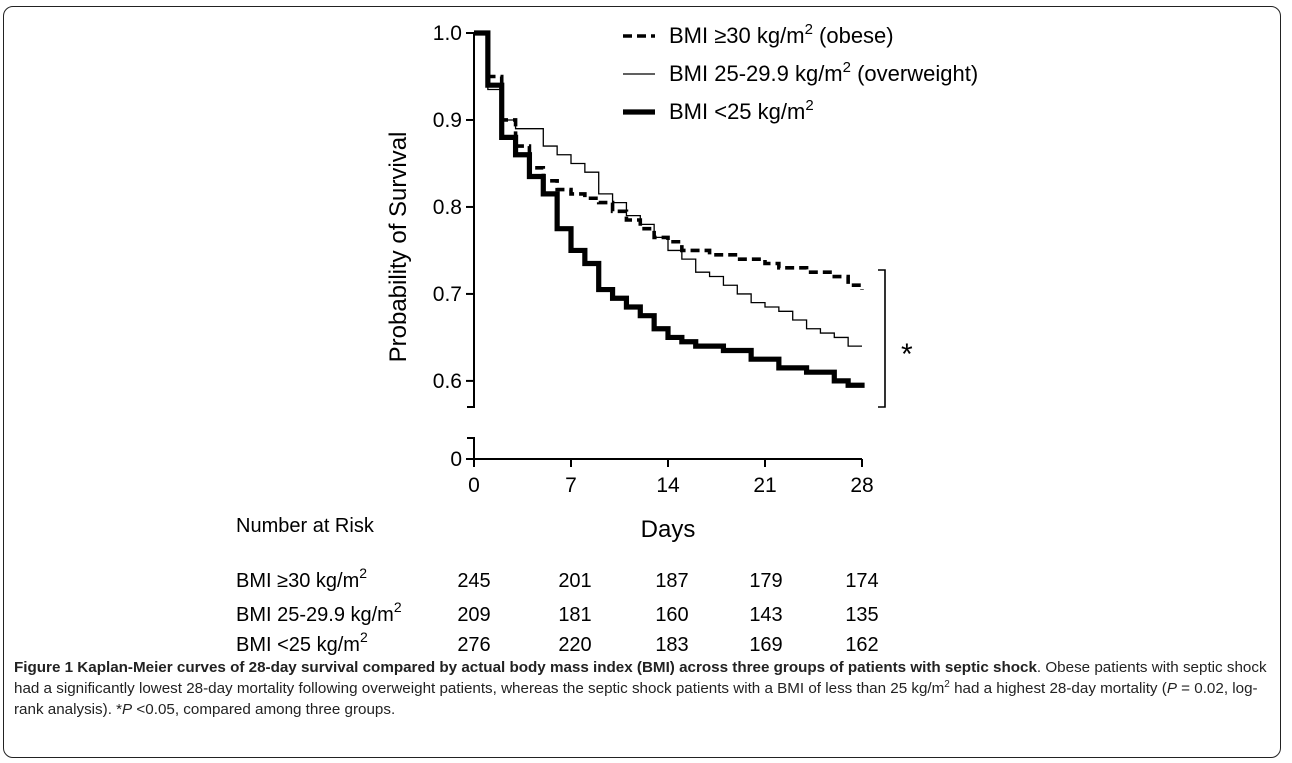 Image resolution: width=1292 pixels, height=763 pixels. Describe the element at coordinates (668, 189) in the screenshot. I see `series-line-thin` at that location.